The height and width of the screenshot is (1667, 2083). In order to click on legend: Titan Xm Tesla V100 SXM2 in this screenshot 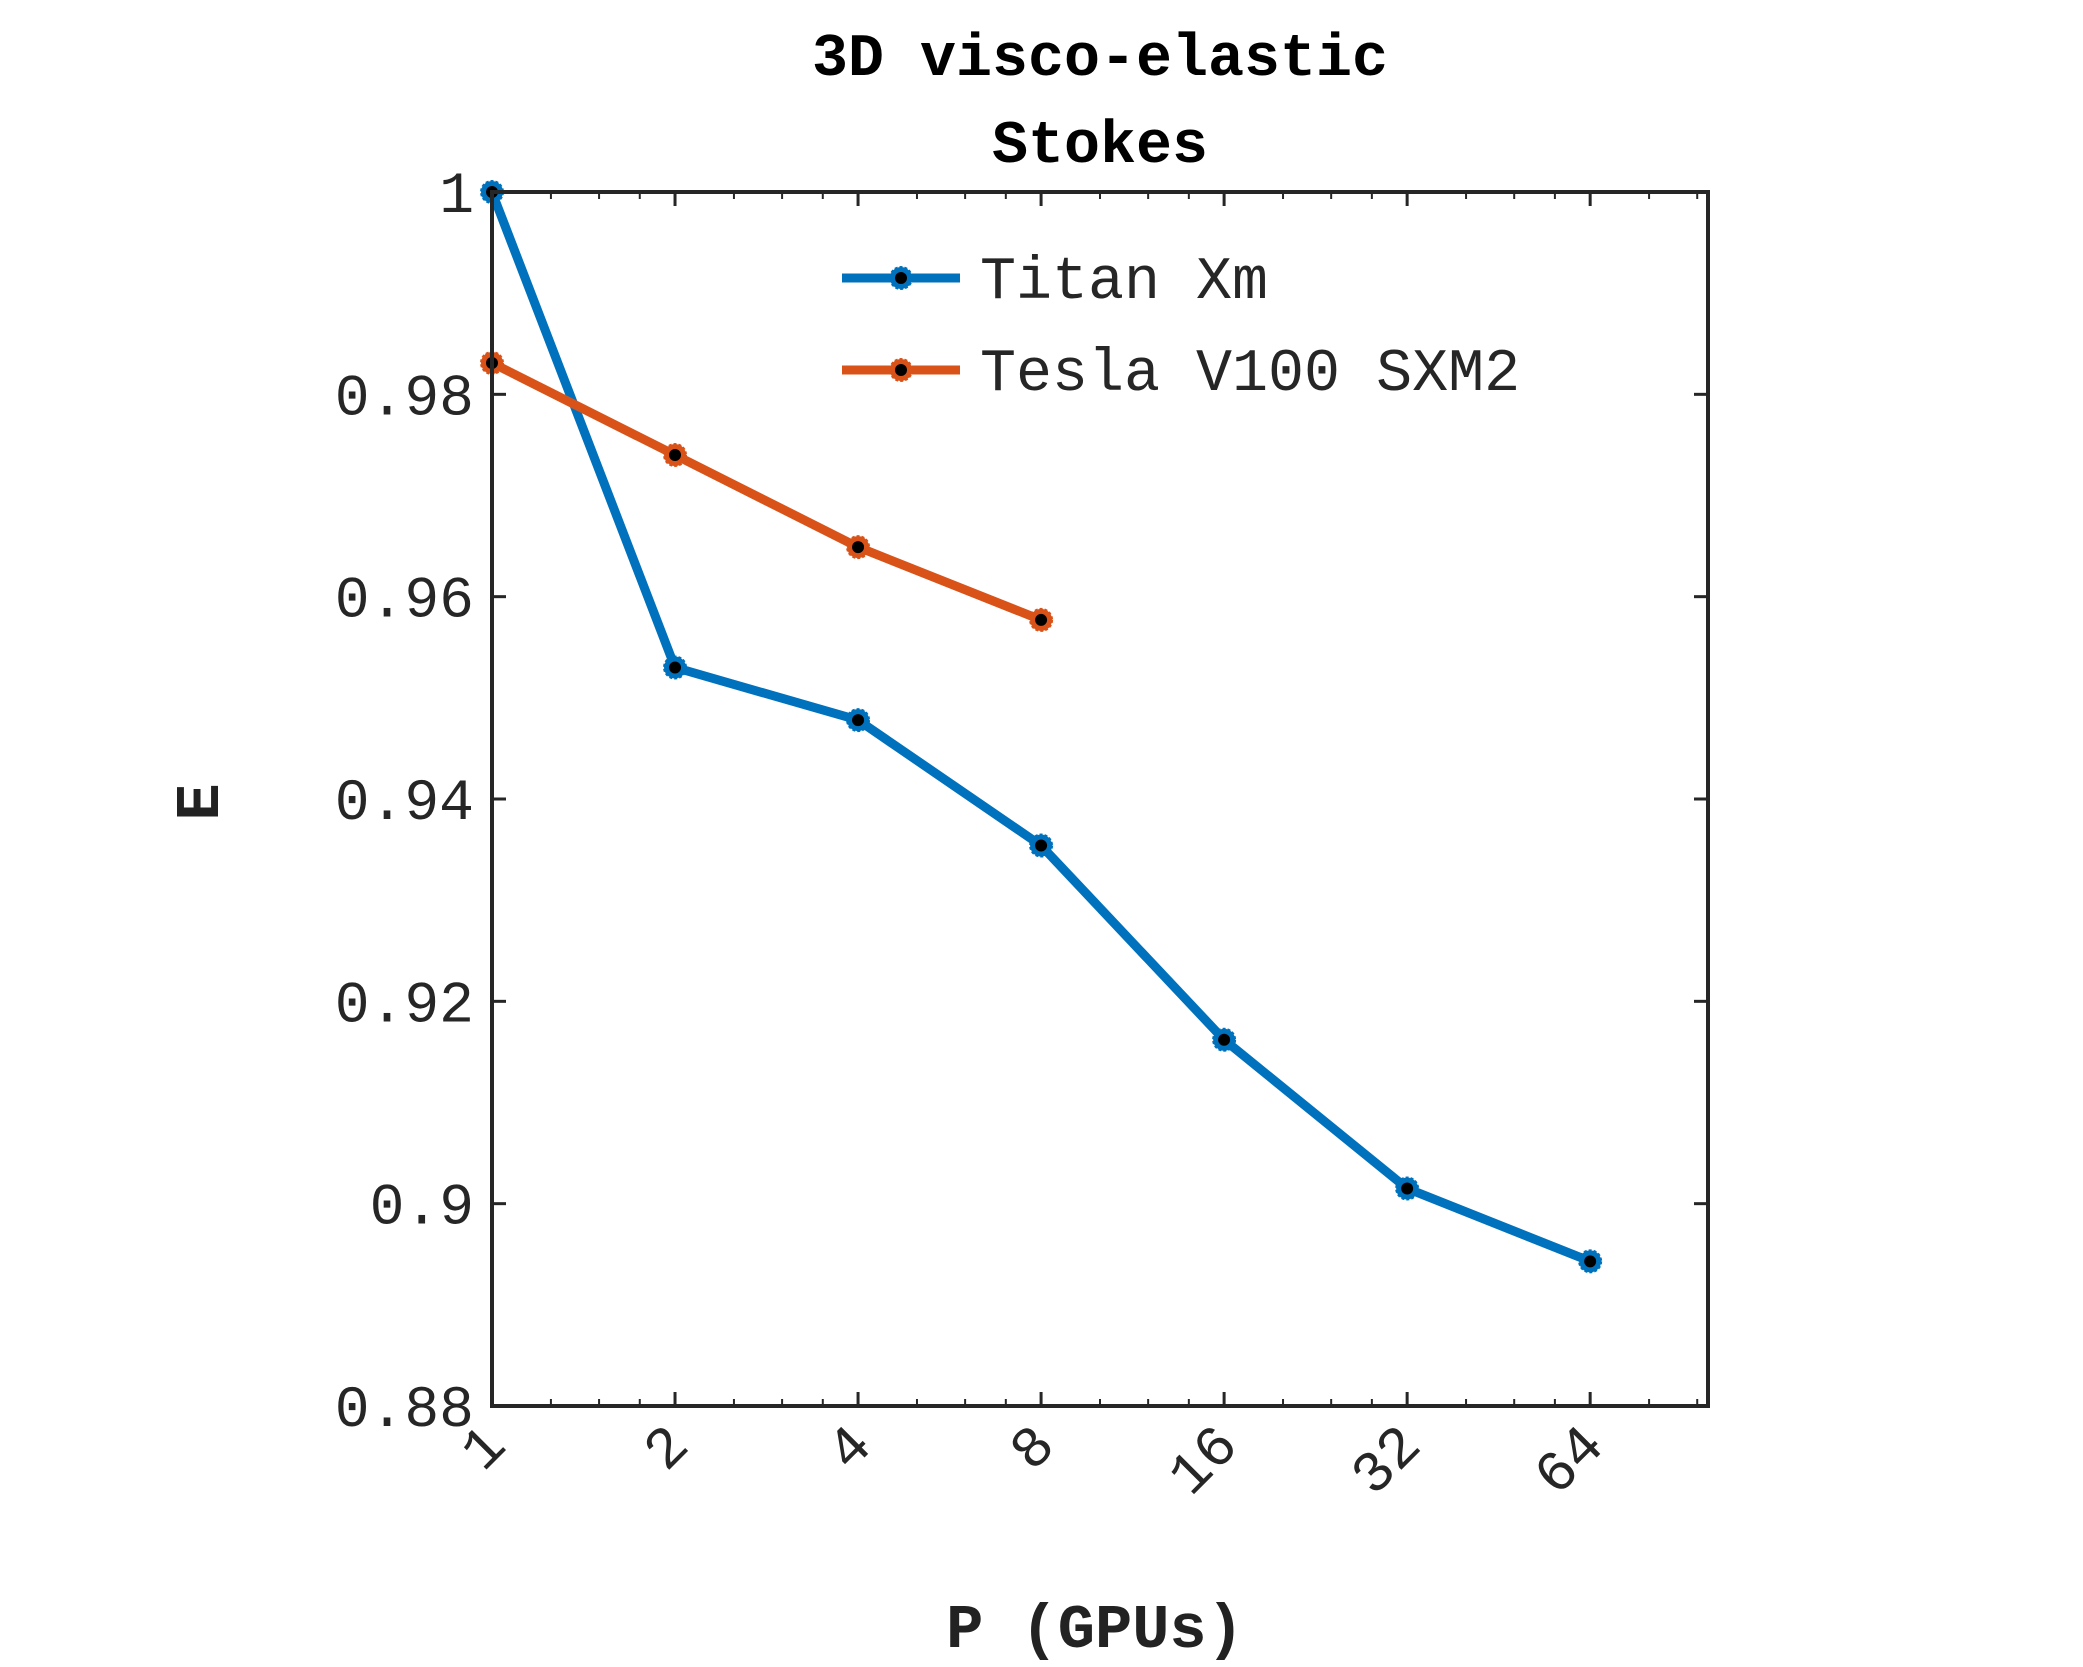, I will do `click(1181, 329)`.